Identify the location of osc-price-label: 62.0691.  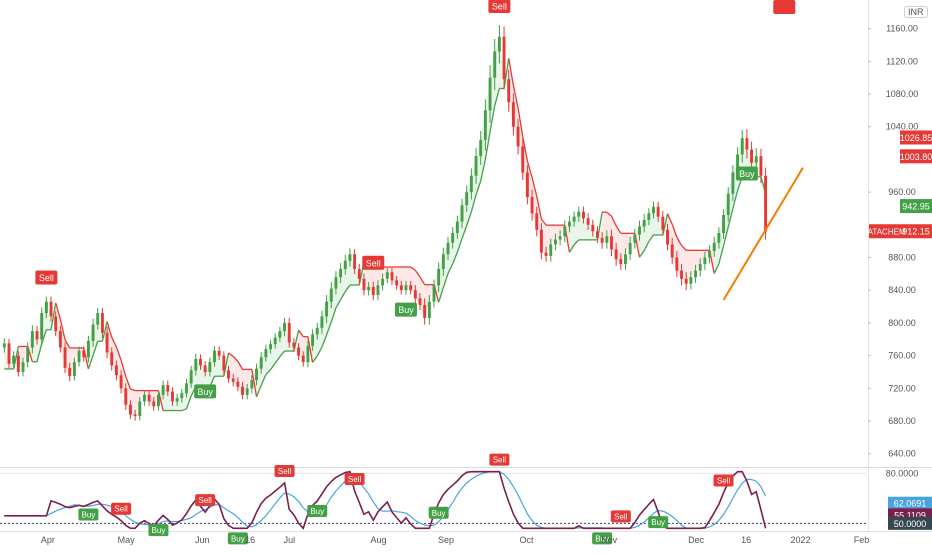
(910, 503).